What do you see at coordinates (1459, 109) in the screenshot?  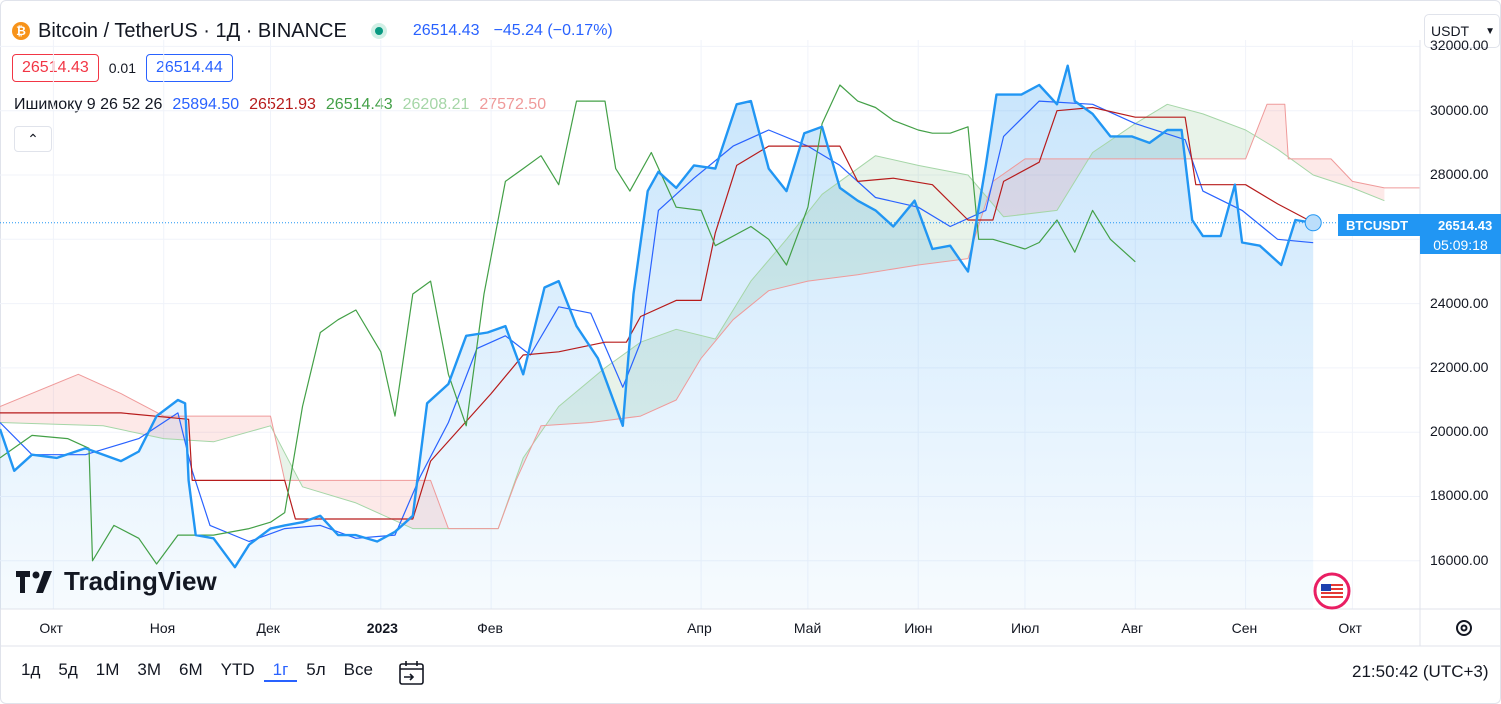 I see `y-tick-label: 30000.00` at bounding box center [1459, 109].